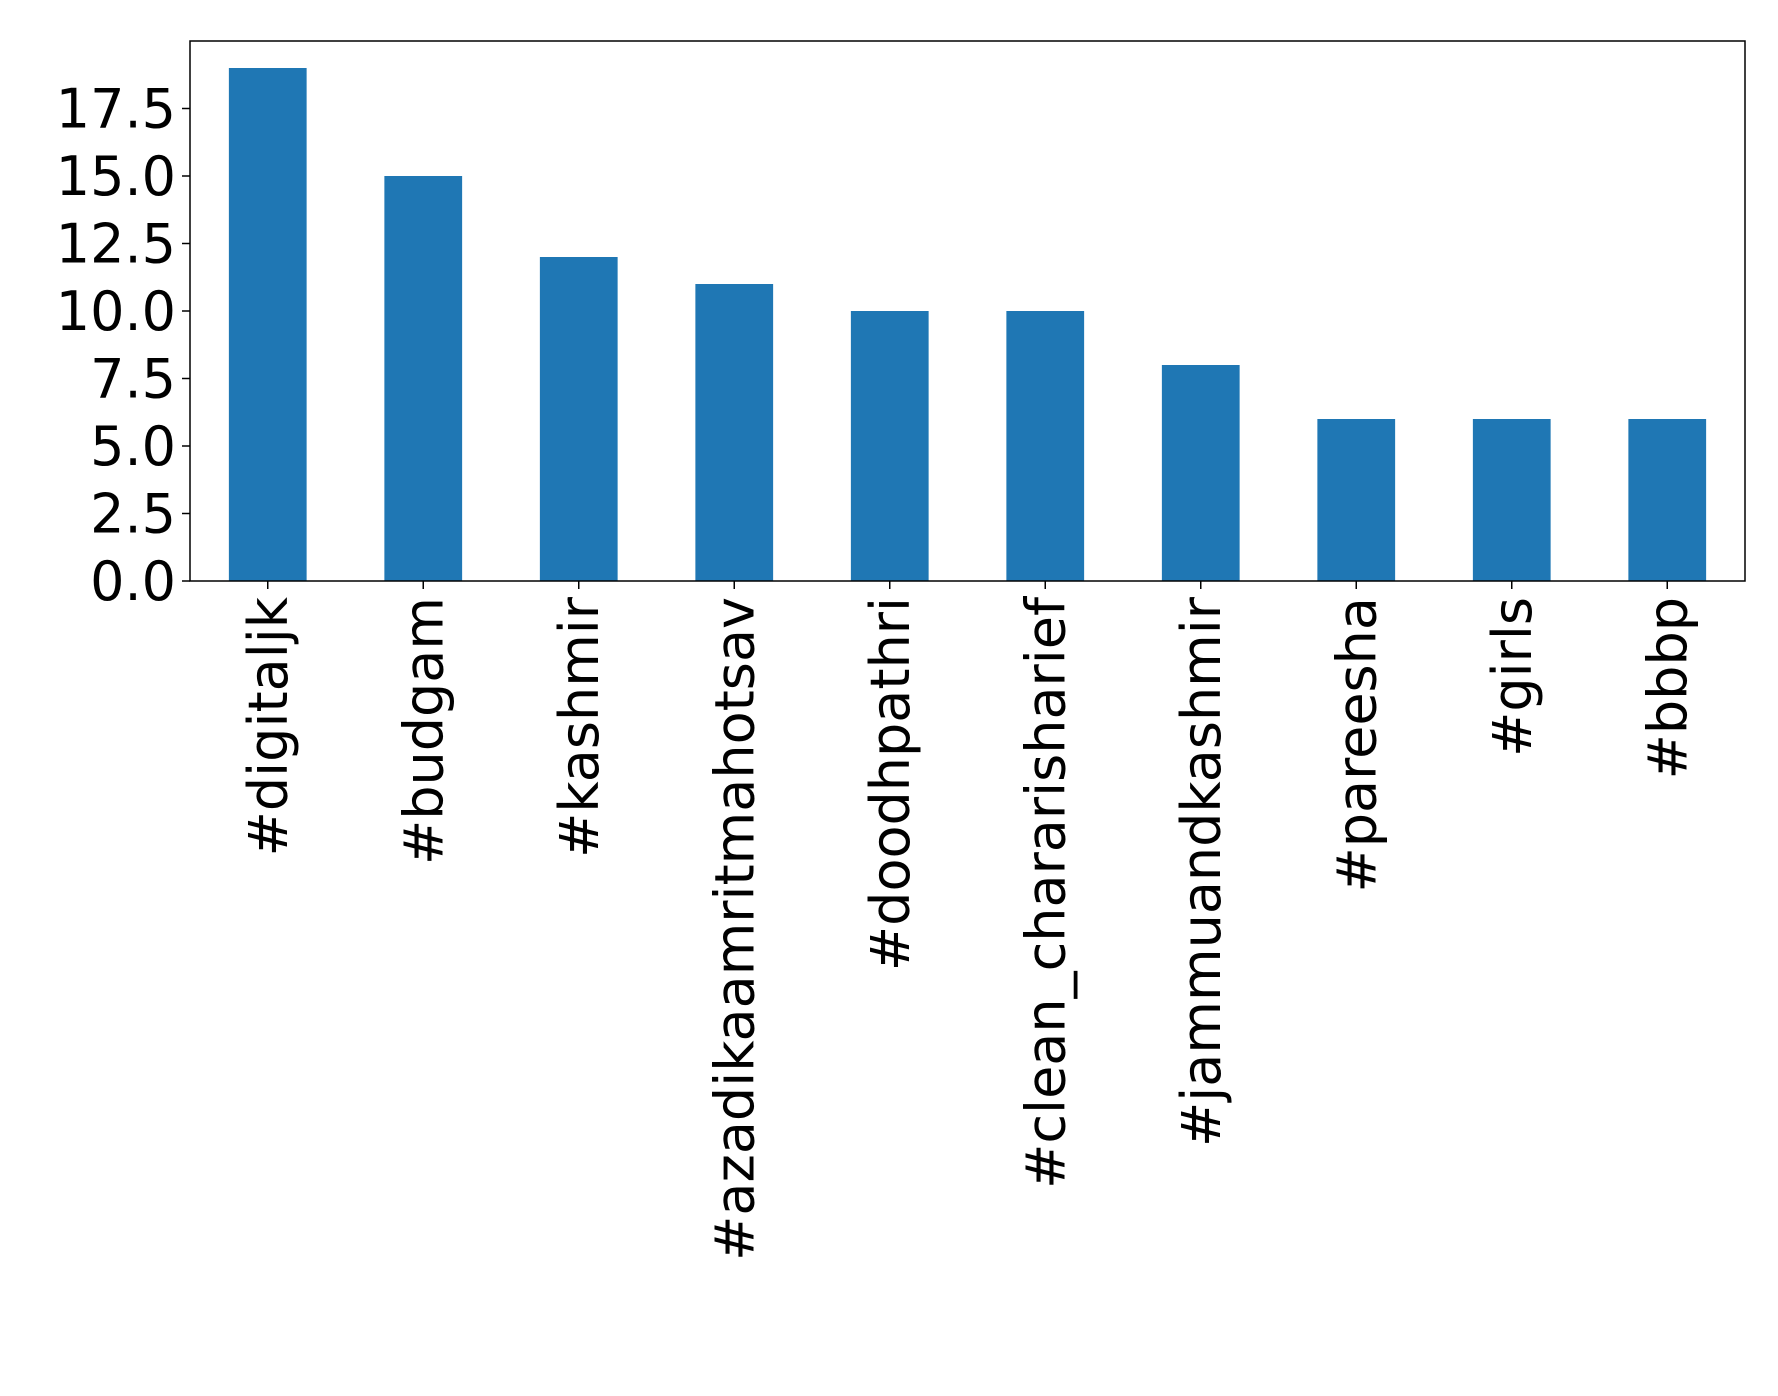 The width and height of the screenshot is (1778, 1396). I want to click on x-tick-label: #bbbp, so click(1667, 688).